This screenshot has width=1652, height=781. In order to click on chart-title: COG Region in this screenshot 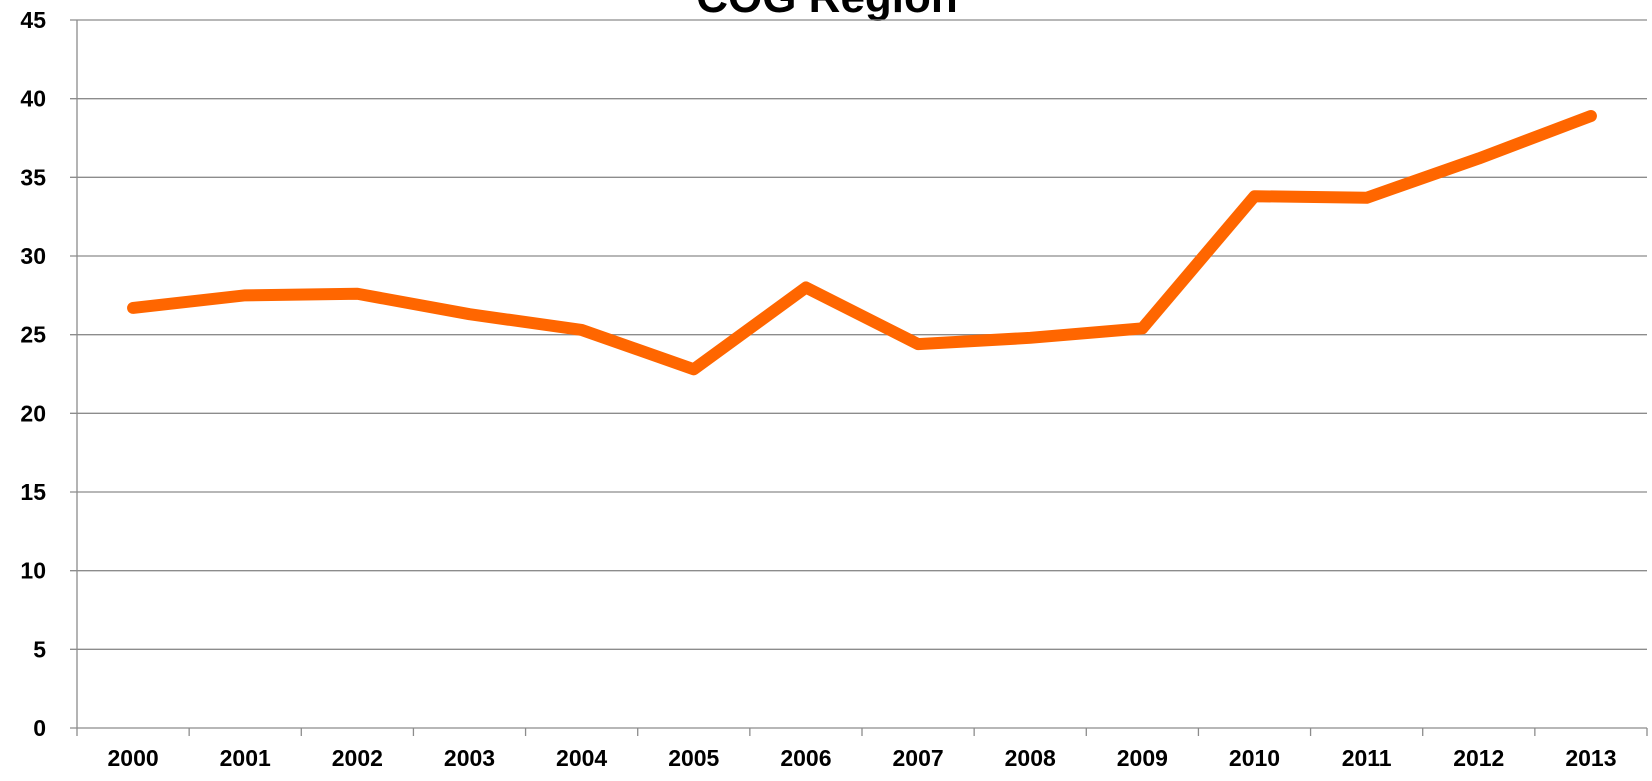, I will do `click(827, 11)`.